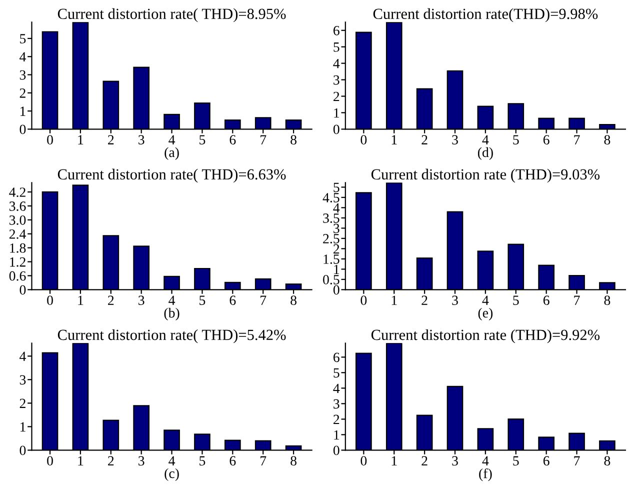 The width and height of the screenshot is (635, 492). I want to click on y-tick-label: 4.2, so click(17, 192).